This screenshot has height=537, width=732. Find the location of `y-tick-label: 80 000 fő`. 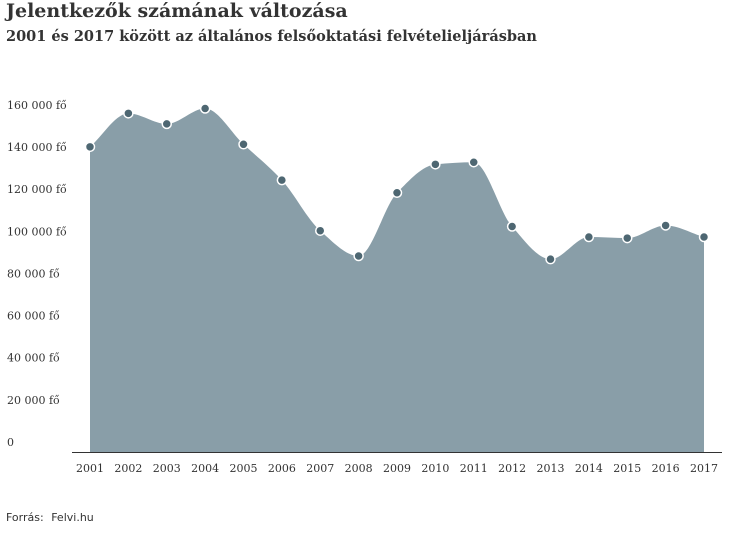

y-tick-label: 80 000 fő is located at coordinates (33, 273).